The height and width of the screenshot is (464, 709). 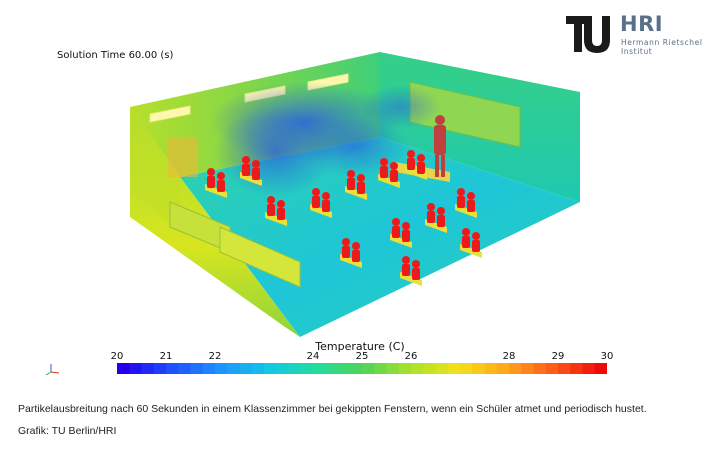 What do you see at coordinates (509, 356) in the screenshot?
I see `colorbar-tick-label: 28` at bounding box center [509, 356].